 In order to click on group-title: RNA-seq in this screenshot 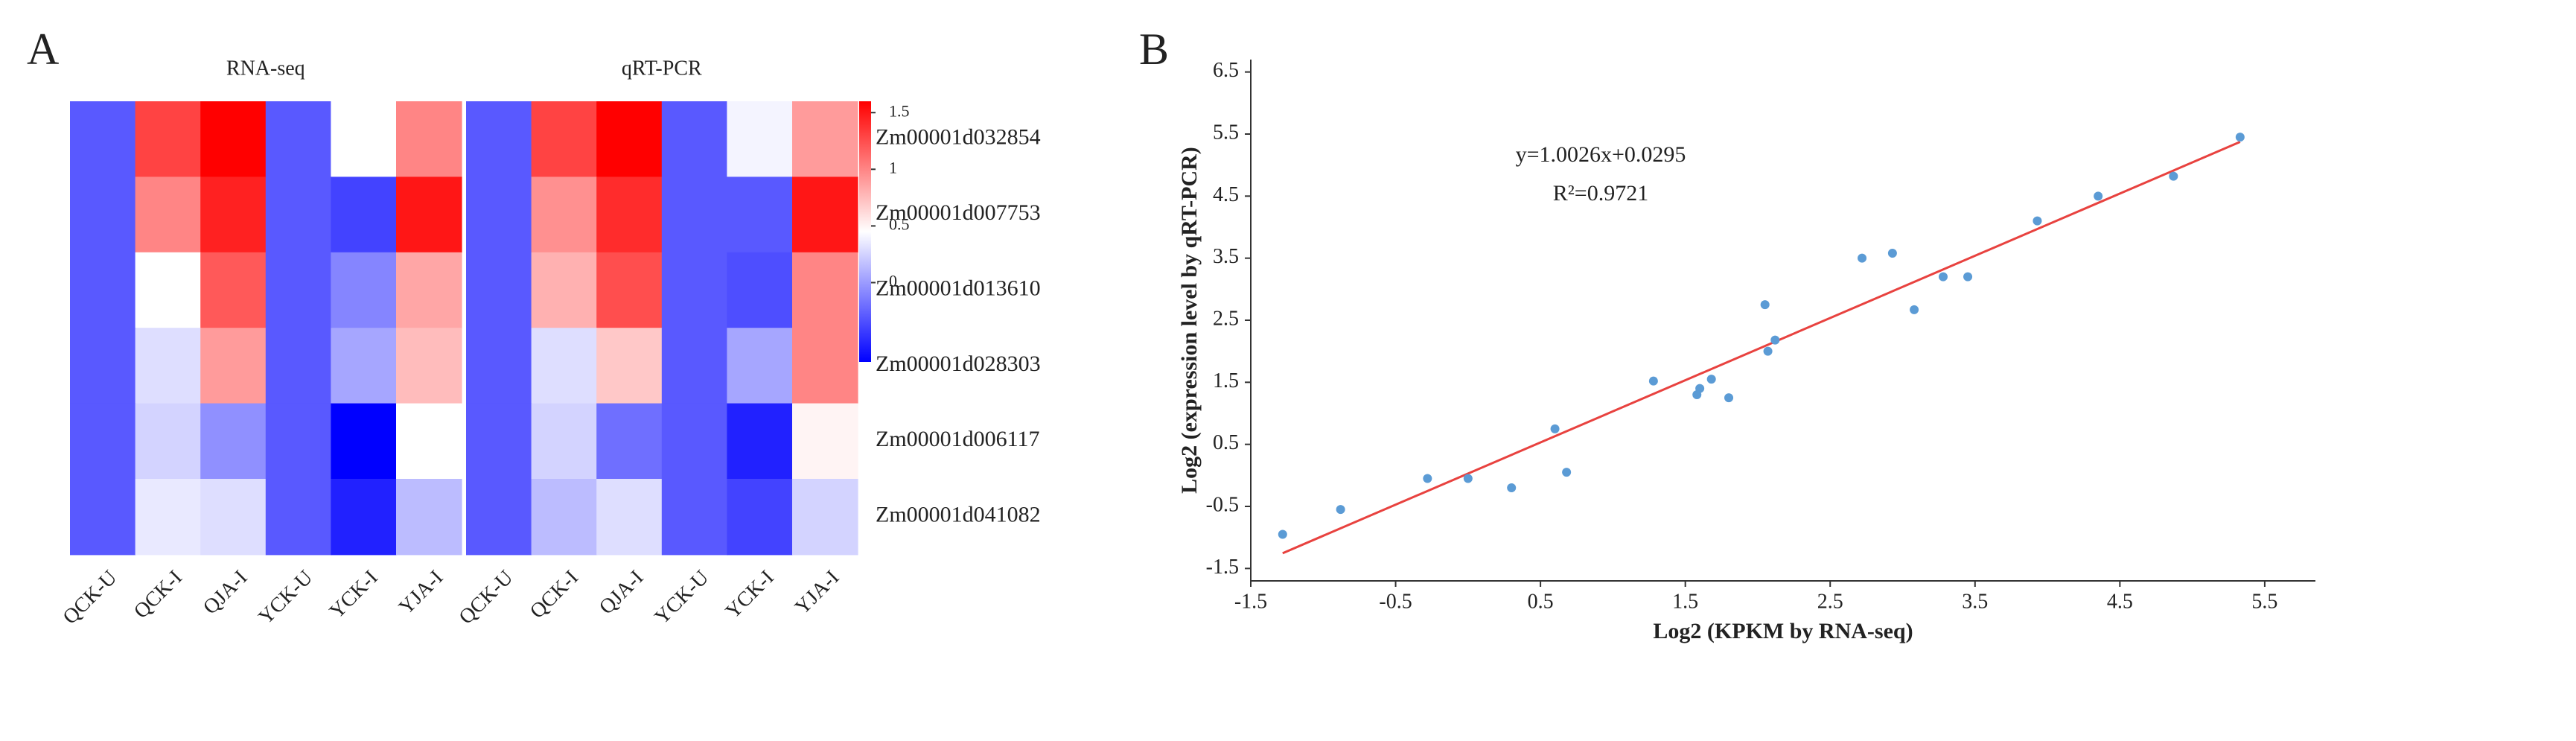, I will do `click(265, 68)`.